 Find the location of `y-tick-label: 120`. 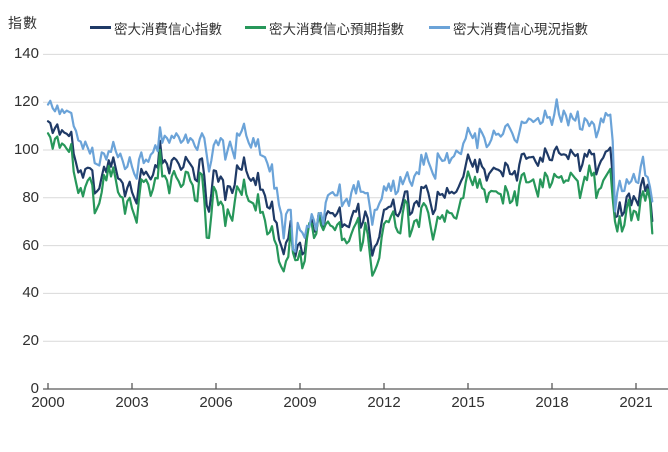

y-tick-label: 120 is located at coordinates (26, 102).